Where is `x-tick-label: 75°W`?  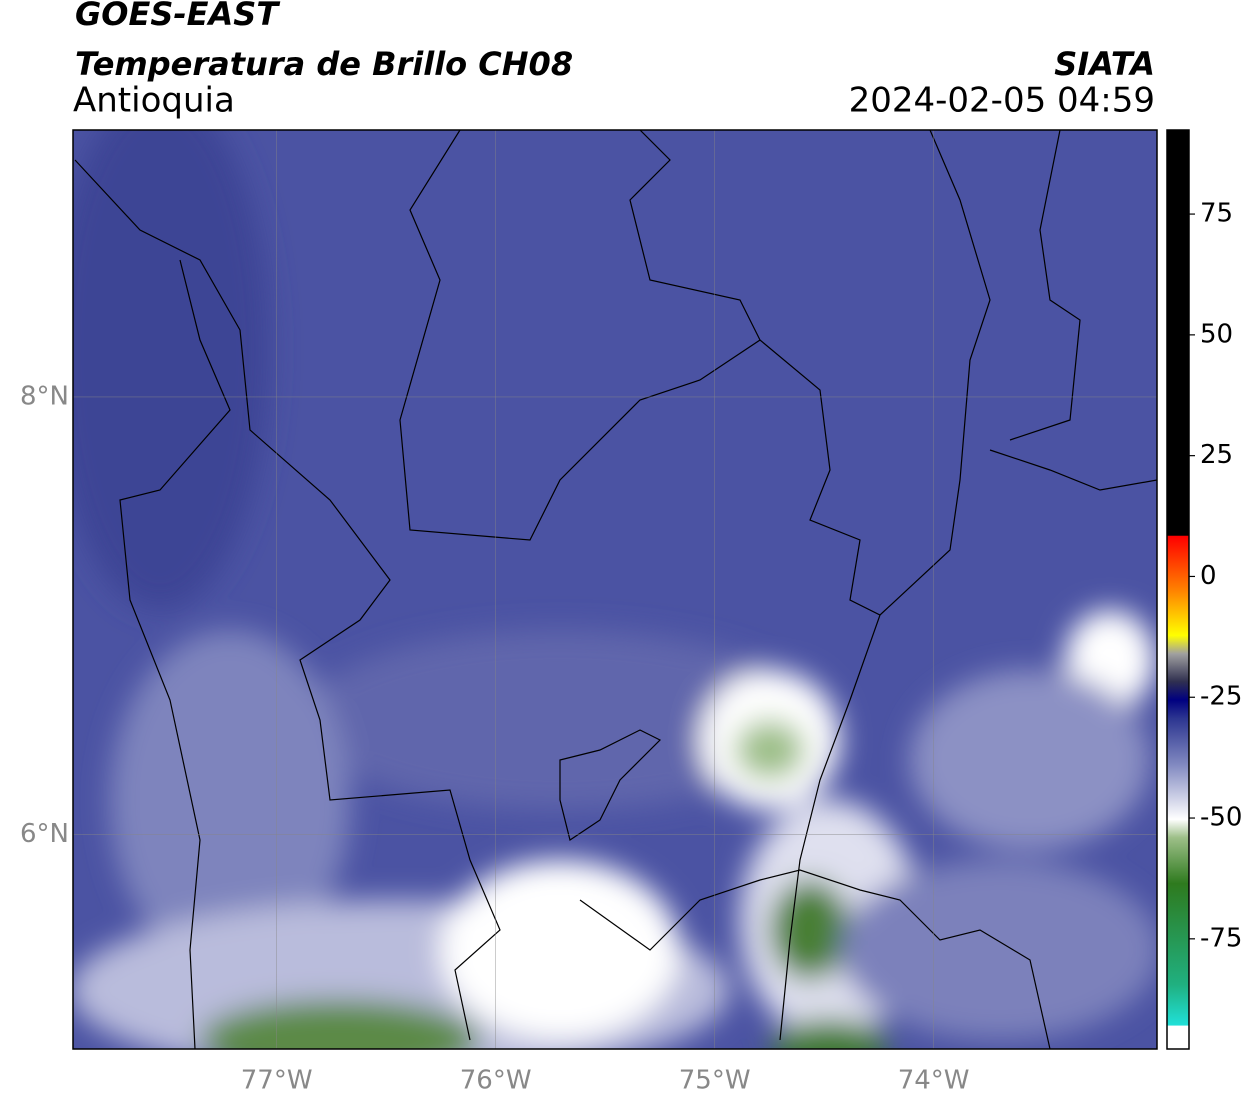 x-tick-label: 75°W is located at coordinates (715, 1081).